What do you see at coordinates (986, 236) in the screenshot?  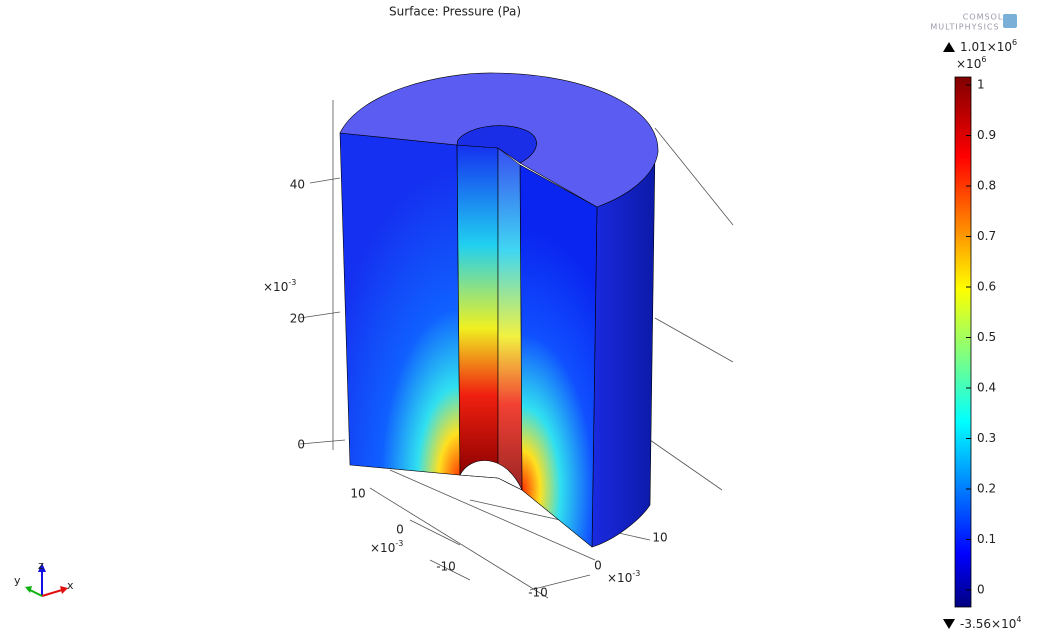 I see `colorbar-tick-label: 0.7` at bounding box center [986, 236].